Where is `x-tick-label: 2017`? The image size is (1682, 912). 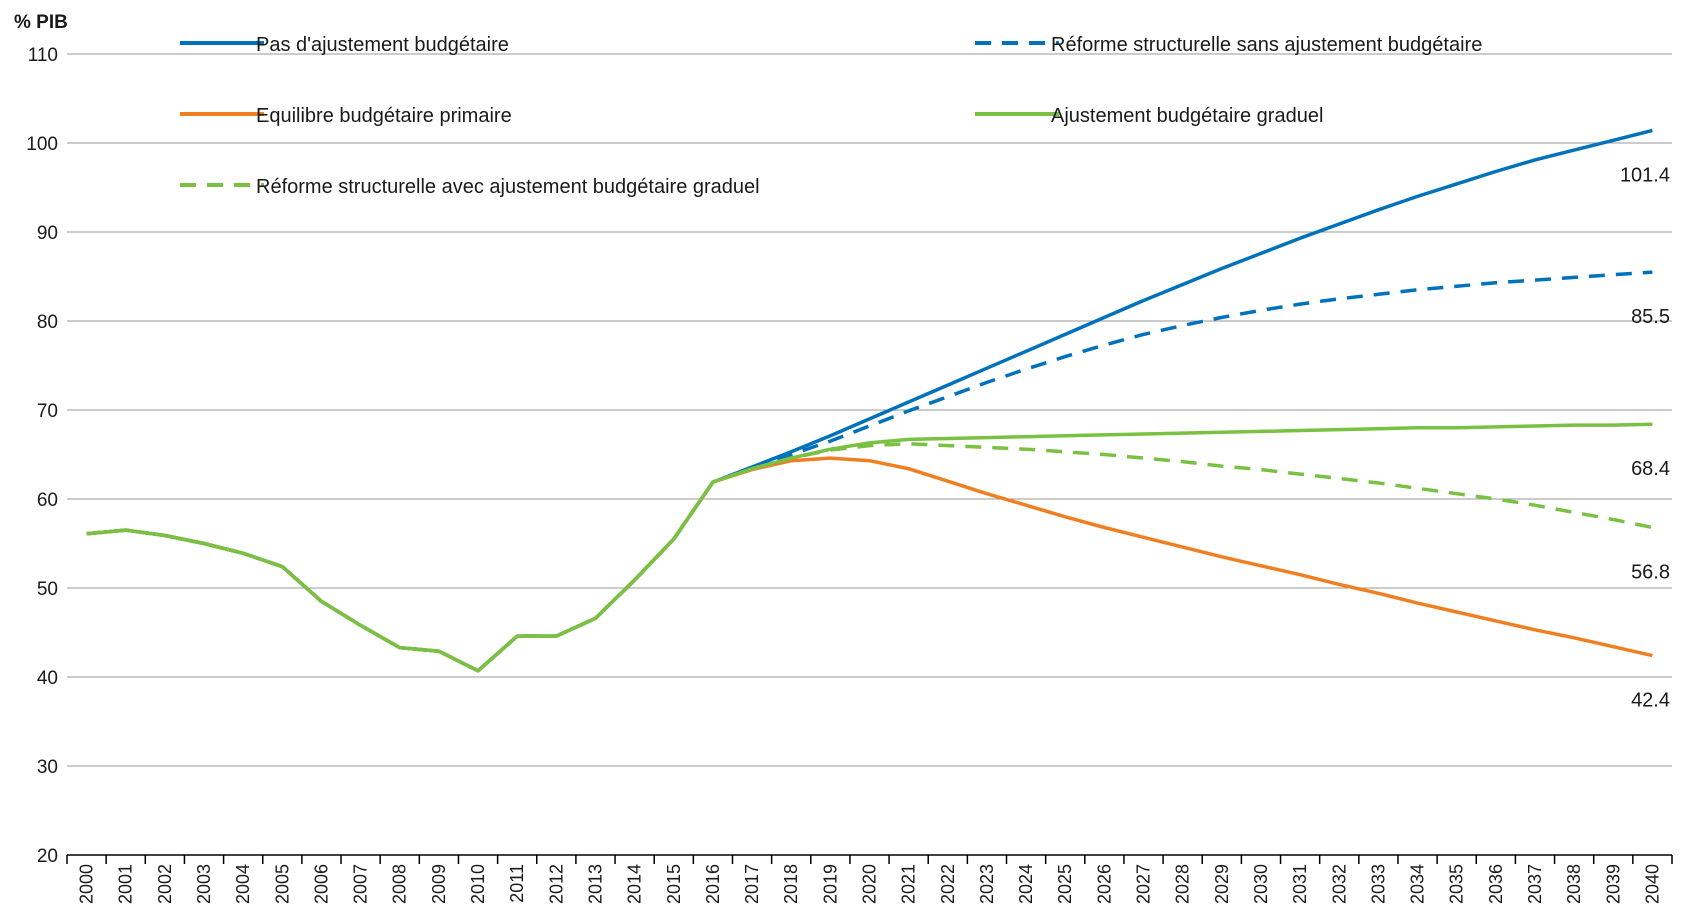
x-tick-label: 2017 is located at coordinates (752, 884).